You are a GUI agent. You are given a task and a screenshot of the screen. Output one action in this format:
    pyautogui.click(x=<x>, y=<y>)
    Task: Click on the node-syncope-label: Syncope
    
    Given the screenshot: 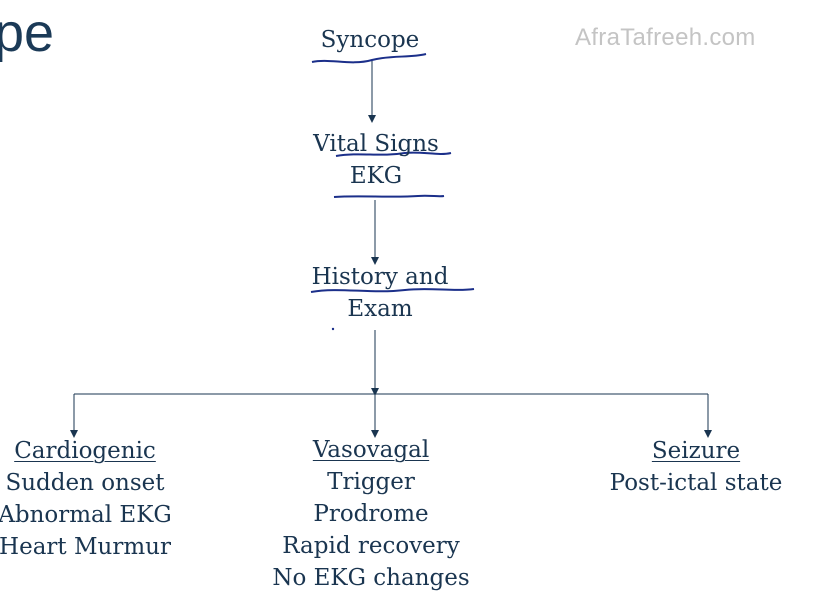 What is the action you would take?
    pyautogui.click(x=370, y=40)
    